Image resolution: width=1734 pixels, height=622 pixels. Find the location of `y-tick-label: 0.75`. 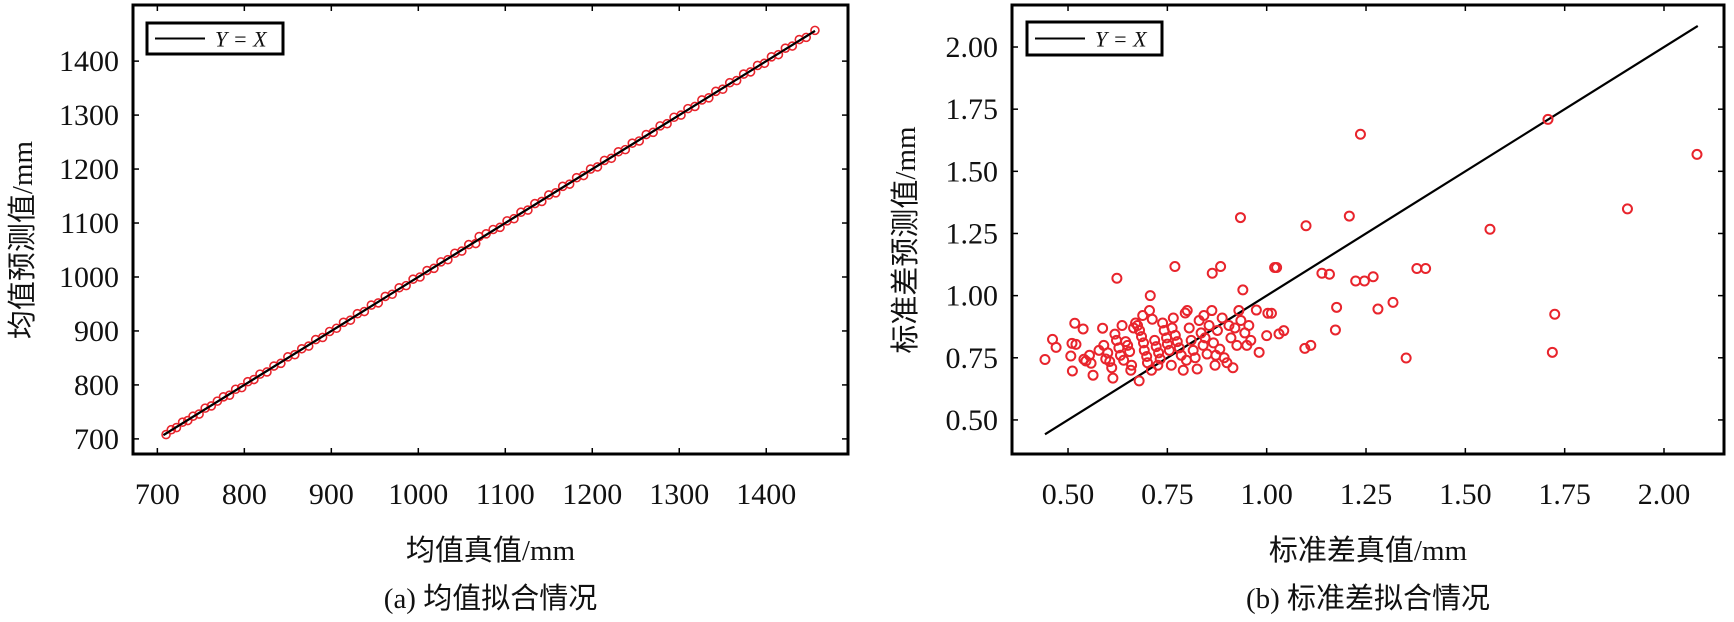

y-tick-label: 0.75 is located at coordinates (972, 358).